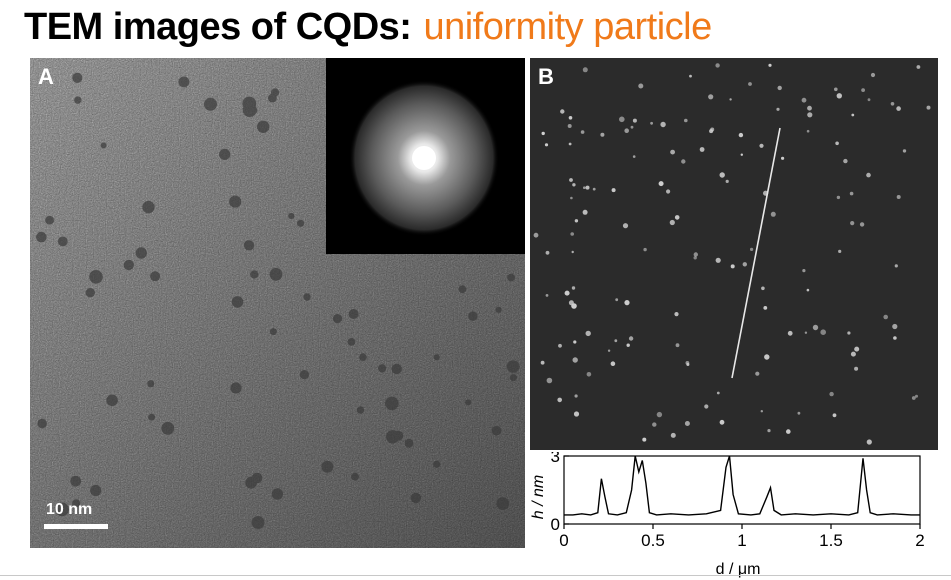 This screenshot has height=580, width=951. Describe the element at coordinates (738, 501) in the screenshot. I see `profile-ticks: 0 0.5 1 1.5 2 0 3` at that location.